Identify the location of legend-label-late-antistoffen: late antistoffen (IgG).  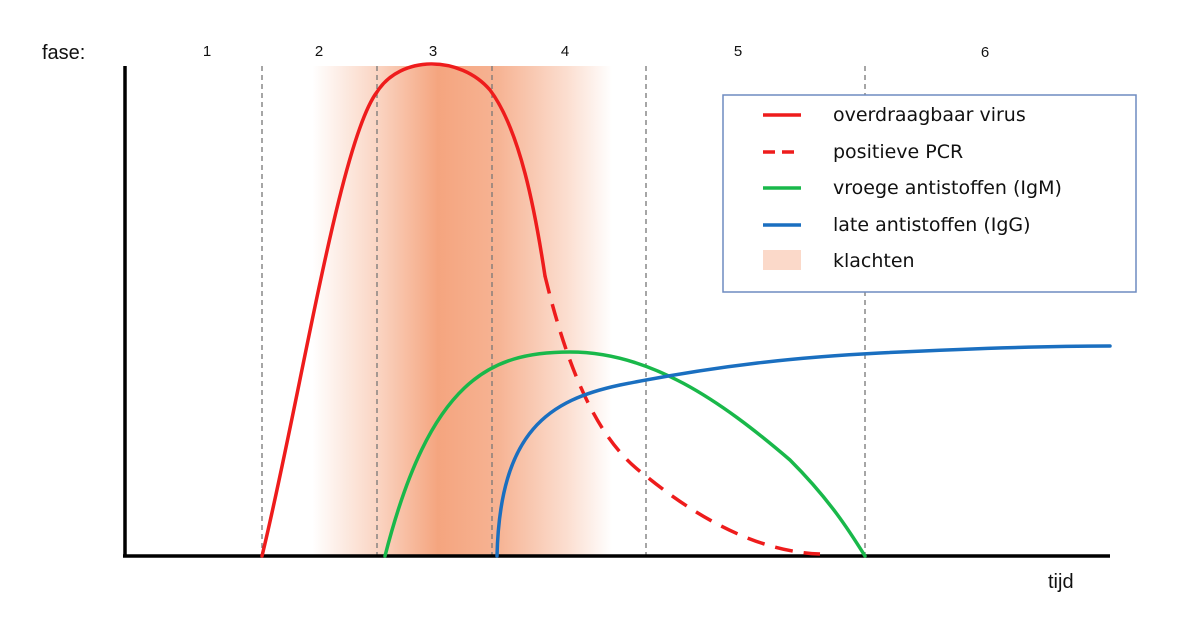
(932, 225).